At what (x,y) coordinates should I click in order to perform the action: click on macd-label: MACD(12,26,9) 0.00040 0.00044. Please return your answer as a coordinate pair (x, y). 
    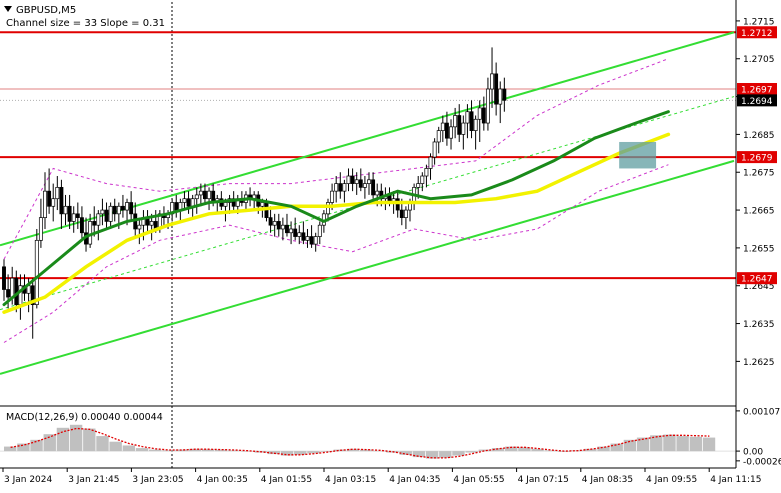
    Looking at the image, I should click on (84, 417).